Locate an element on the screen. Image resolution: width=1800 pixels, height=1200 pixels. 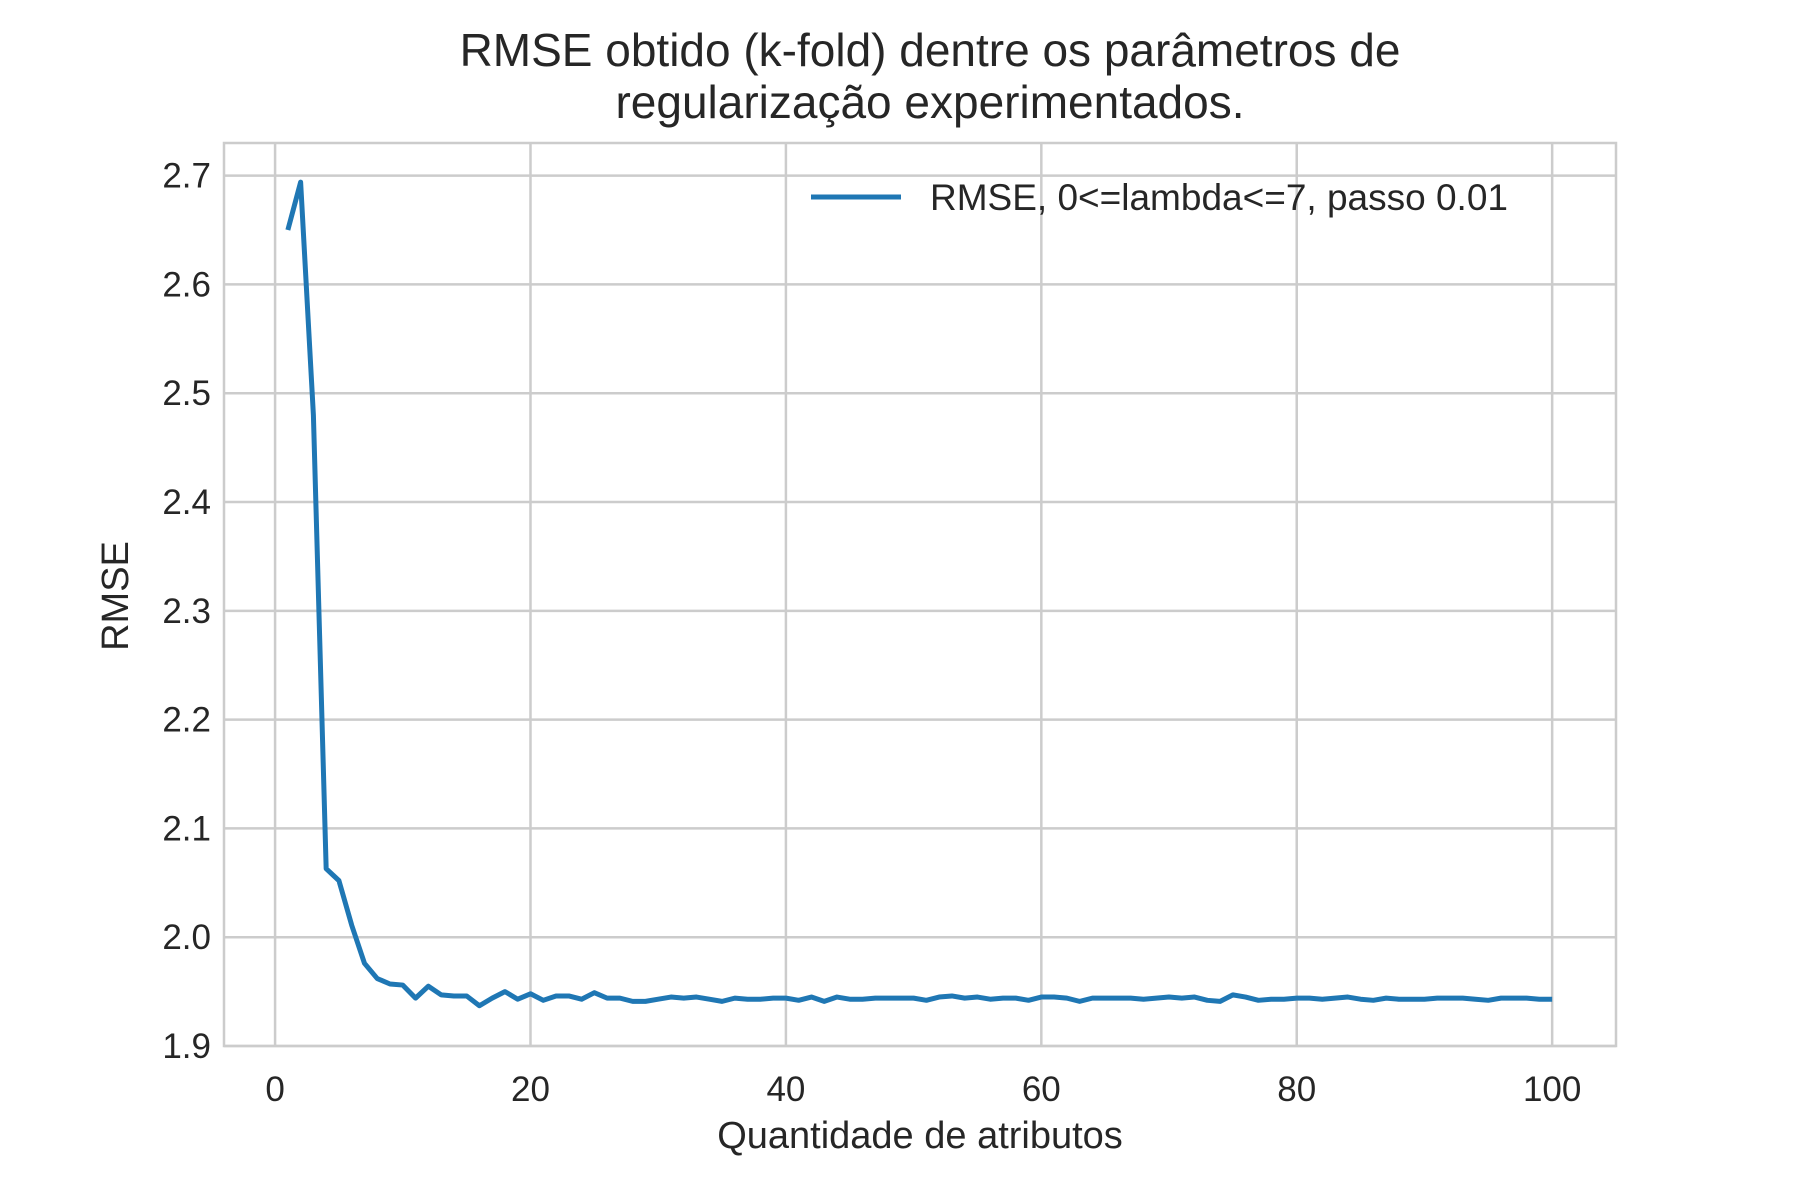
x-tick-label: 60 is located at coordinates (1041, 1089).